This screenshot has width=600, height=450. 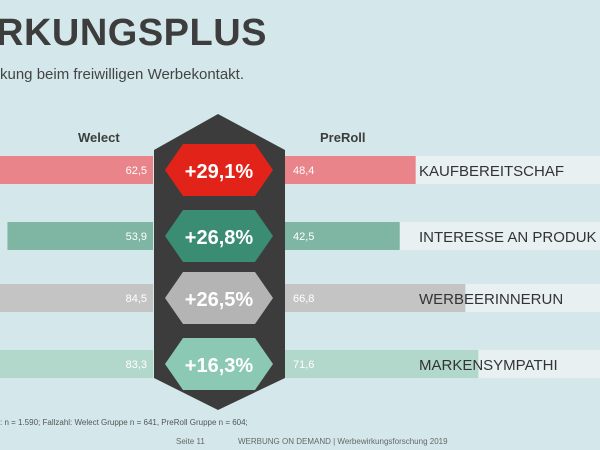 I want to click on uplift-label: +26,5%, so click(x=219, y=300).